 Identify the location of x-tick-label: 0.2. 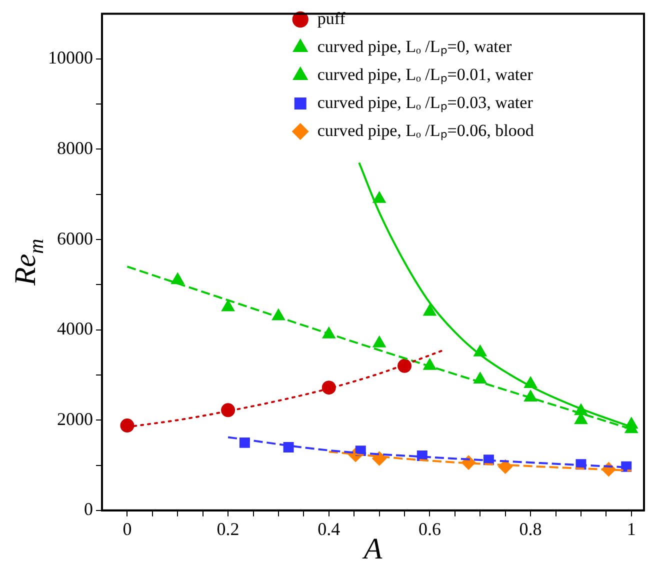
(228, 528).